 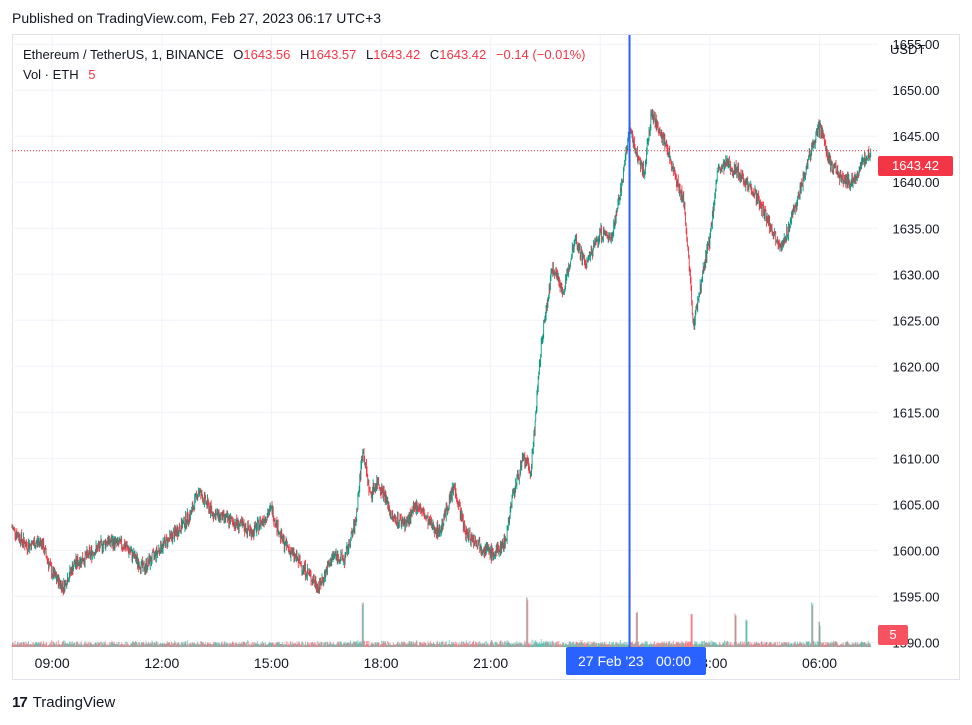 I want to click on tradingview-brand: 17 TradingView, so click(x=63, y=702).